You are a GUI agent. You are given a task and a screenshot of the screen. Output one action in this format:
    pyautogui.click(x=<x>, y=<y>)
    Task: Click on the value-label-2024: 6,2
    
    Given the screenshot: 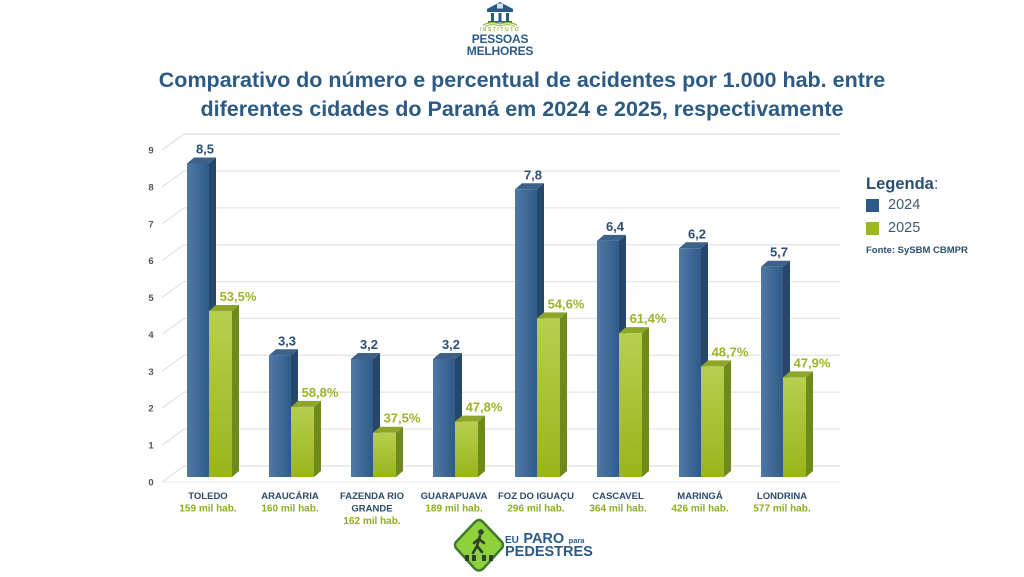 What is the action you would take?
    pyautogui.click(x=697, y=233)
    